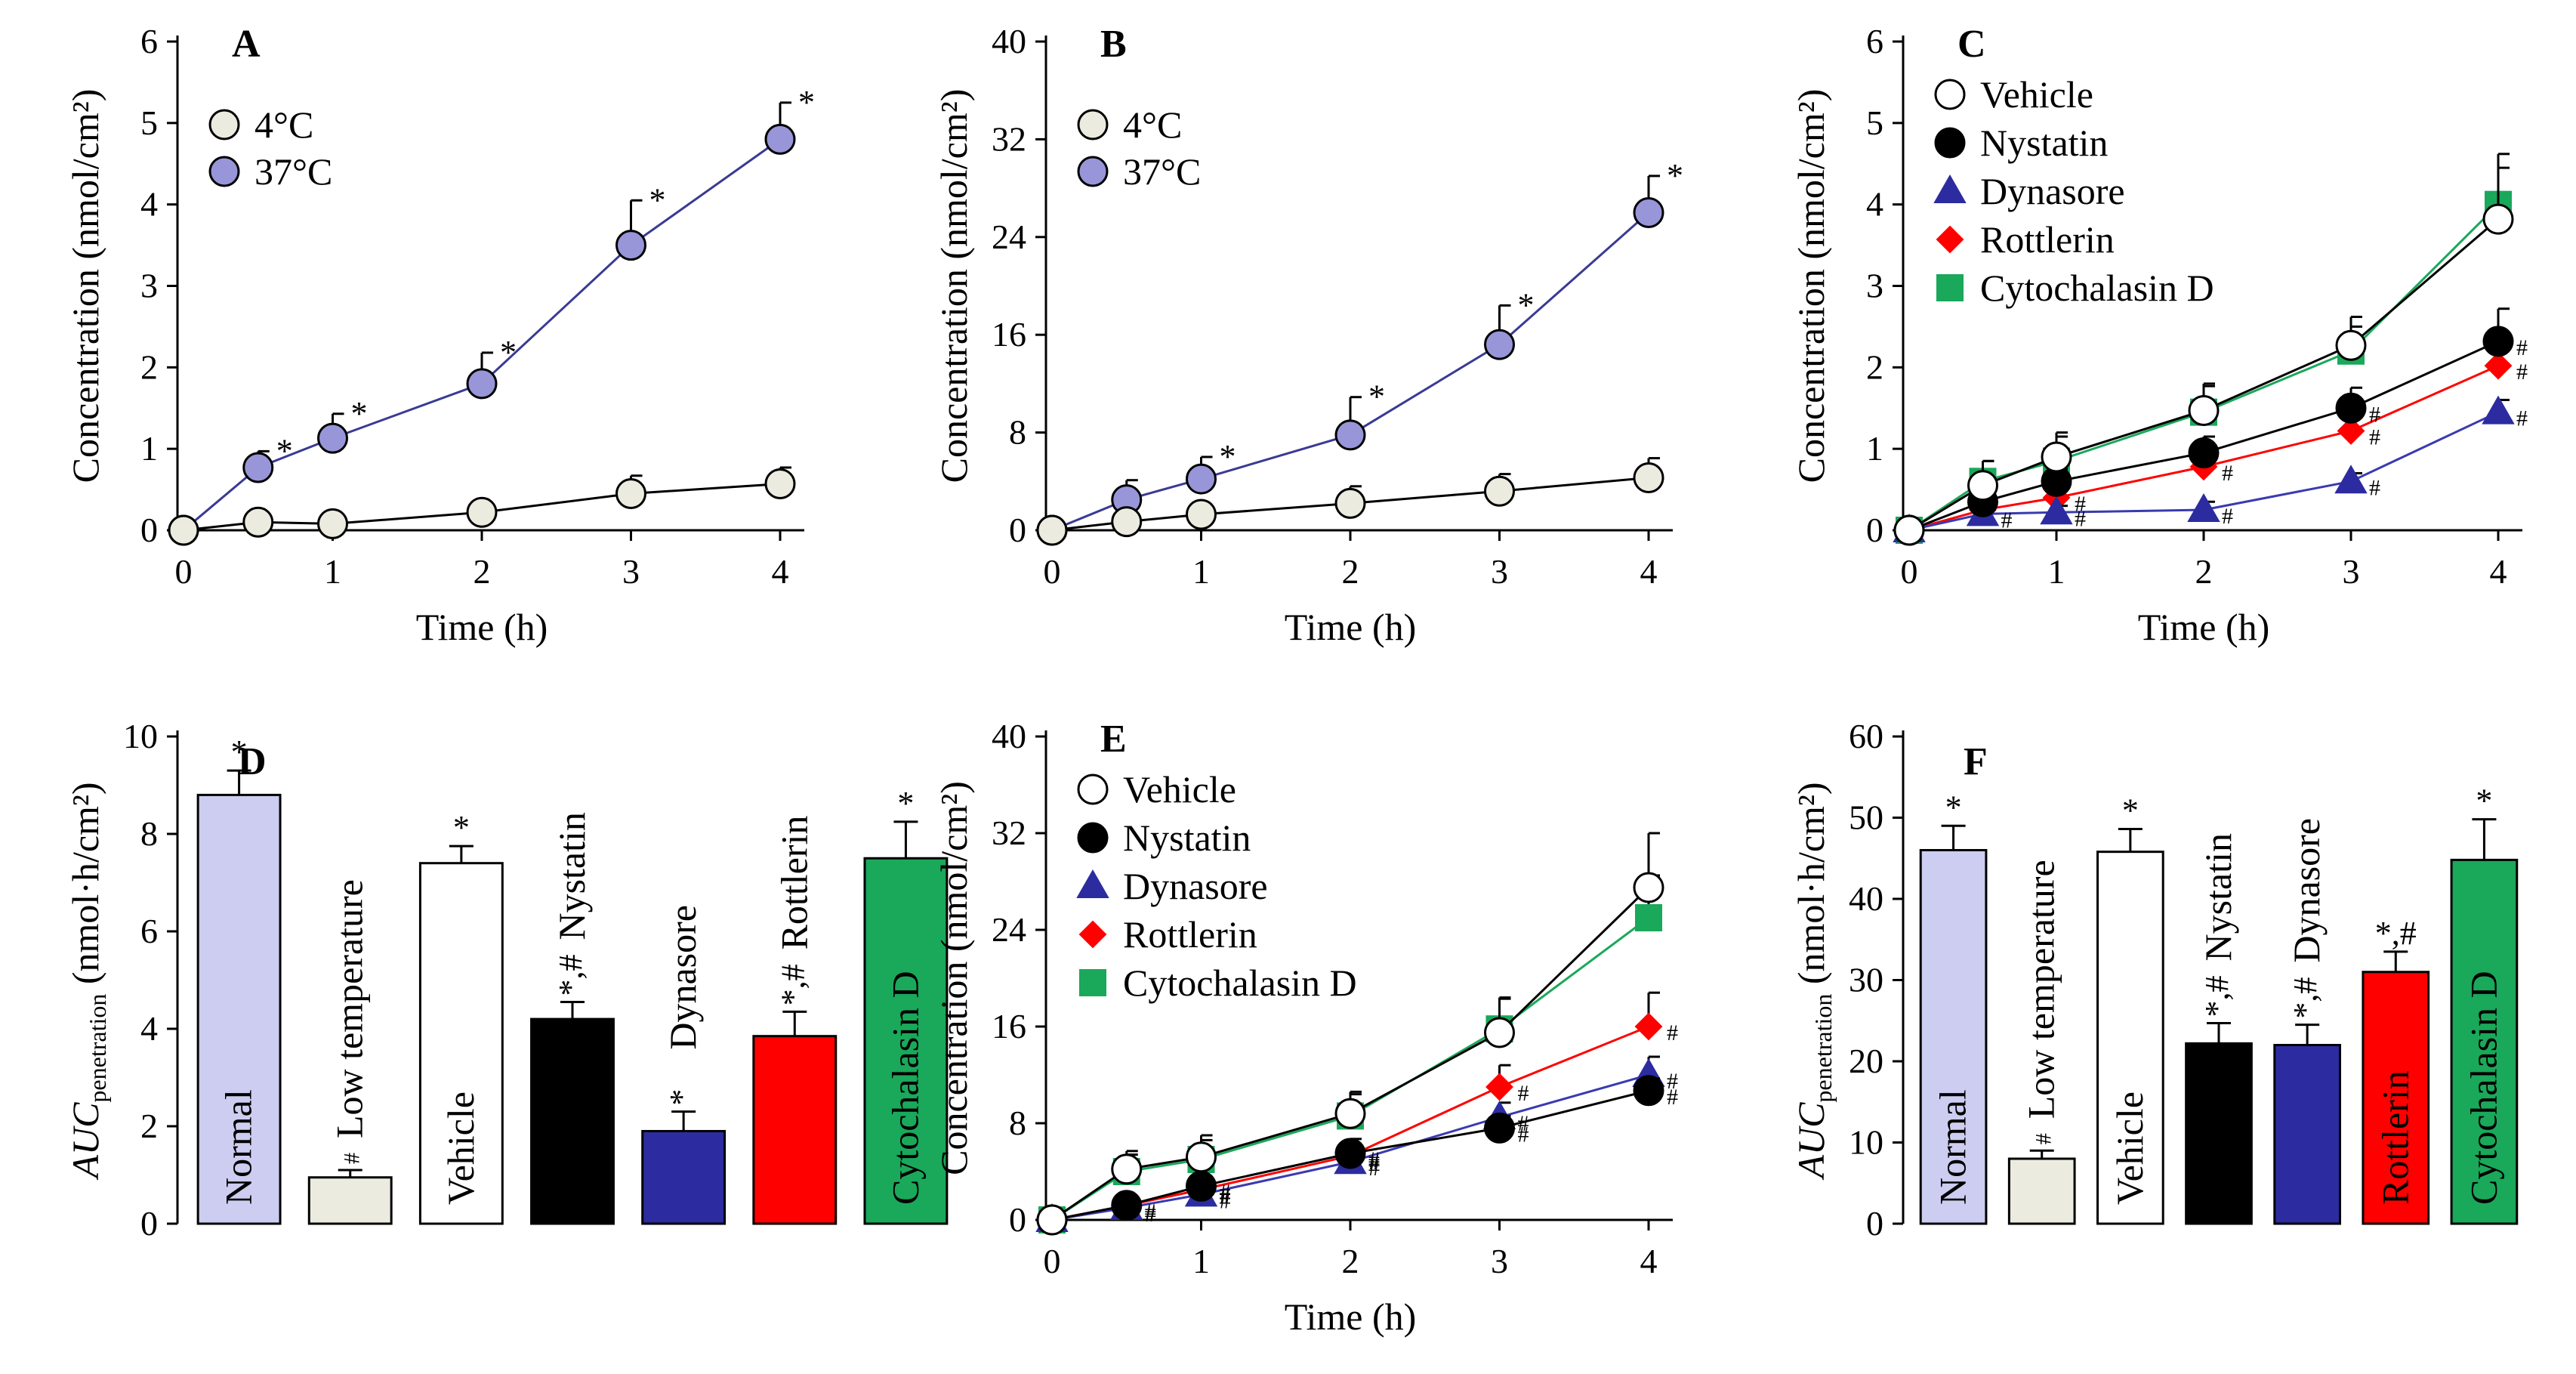 The width and height of the screenshot is (2576, 1374). Describe the element at coordinates (2305, 998) in the screenshot. I see `significance-mark: *,#` at that location.